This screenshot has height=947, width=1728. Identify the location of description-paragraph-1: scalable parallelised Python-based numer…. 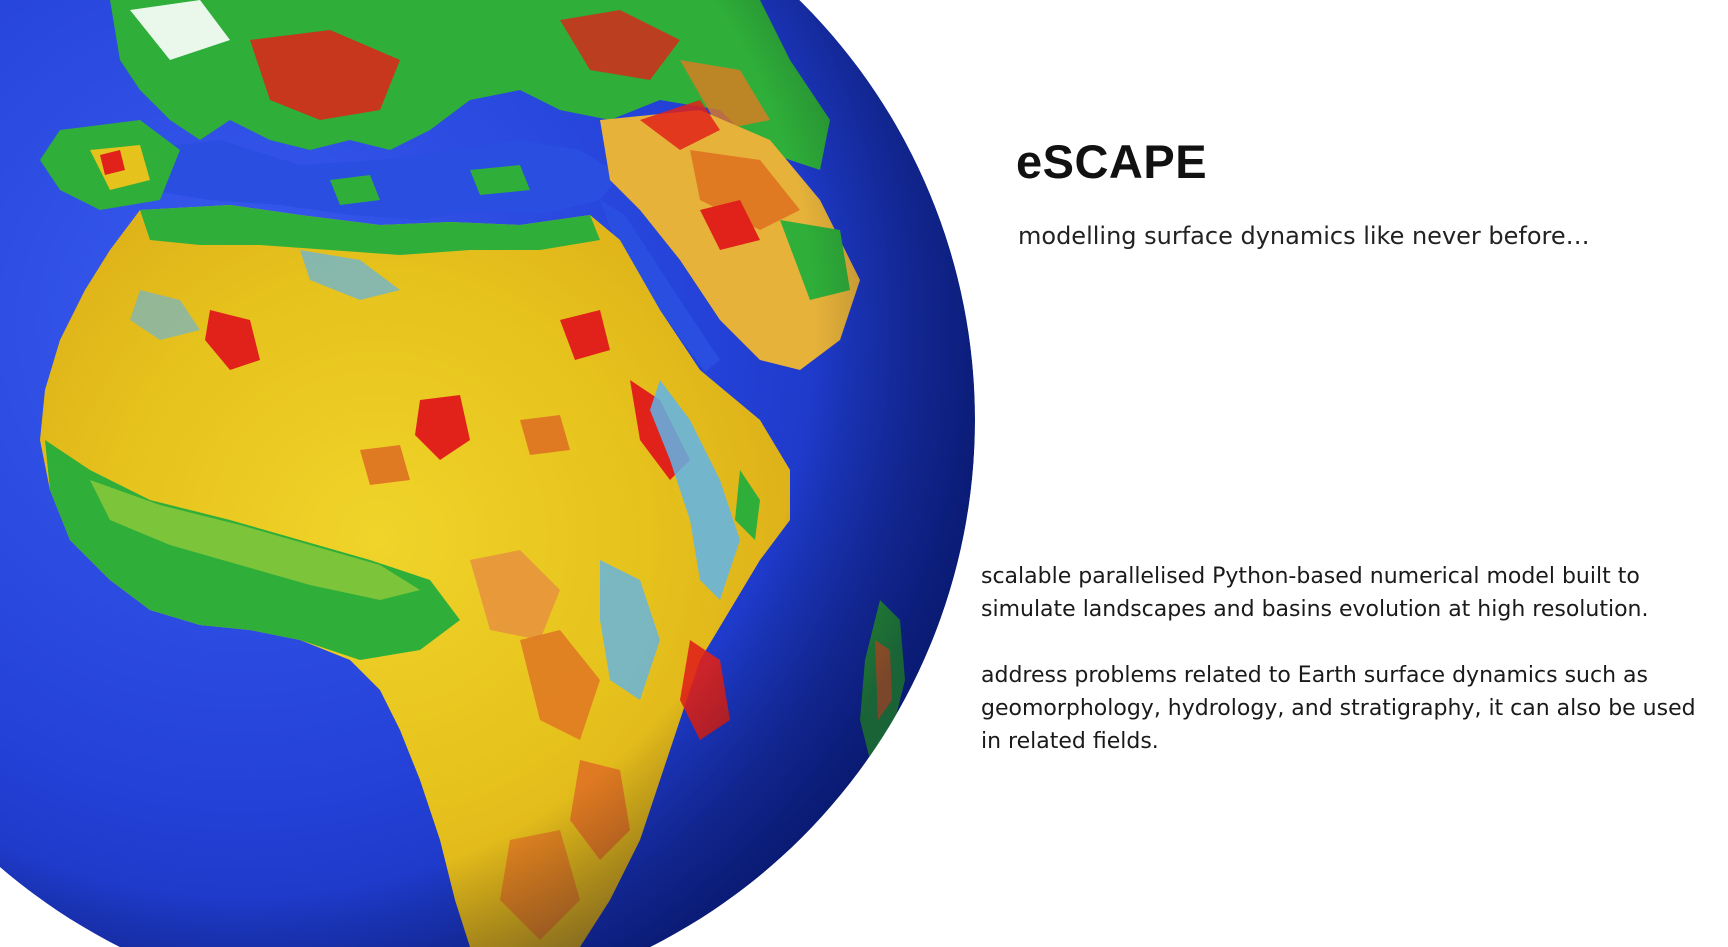
(1315, 593).